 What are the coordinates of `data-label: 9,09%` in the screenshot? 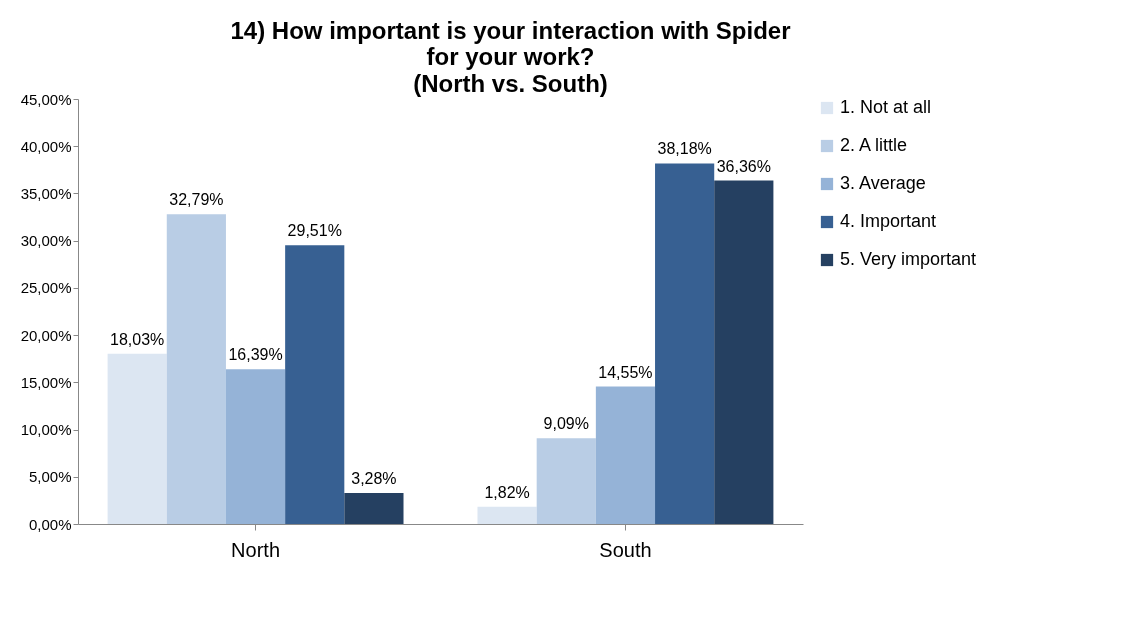 It's located at (566, 424).